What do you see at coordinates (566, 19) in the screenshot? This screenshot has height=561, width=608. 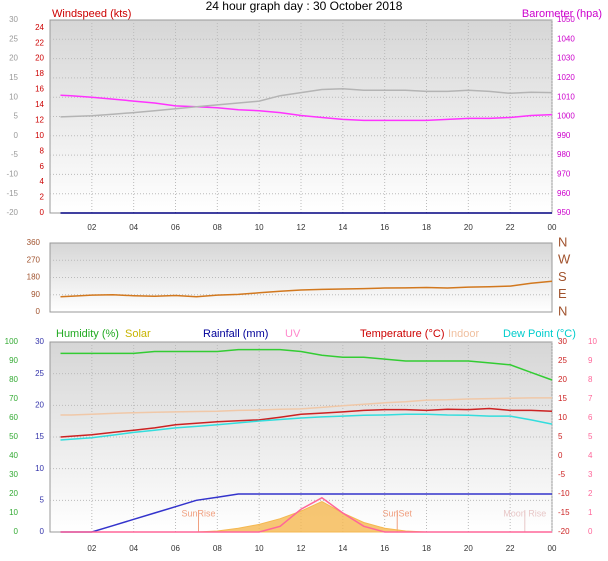 I see `y-tick-label: 1050` at bounding box center [566, 19].